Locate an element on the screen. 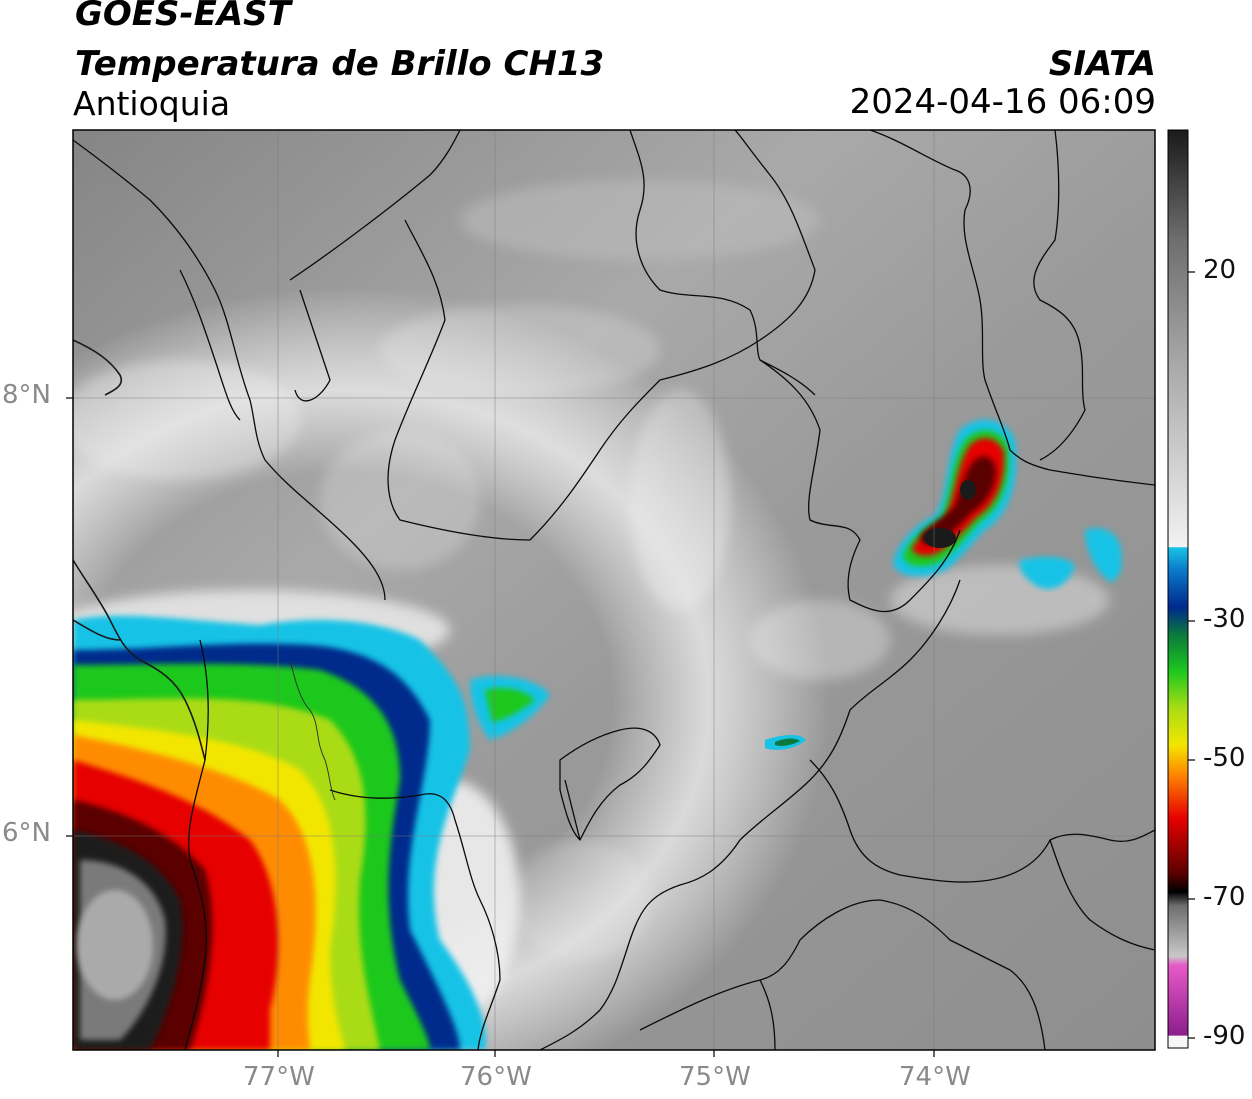 This screenshot has width=1252, height=1099. colorbar-ticks is located at coordinates (1191, 655).